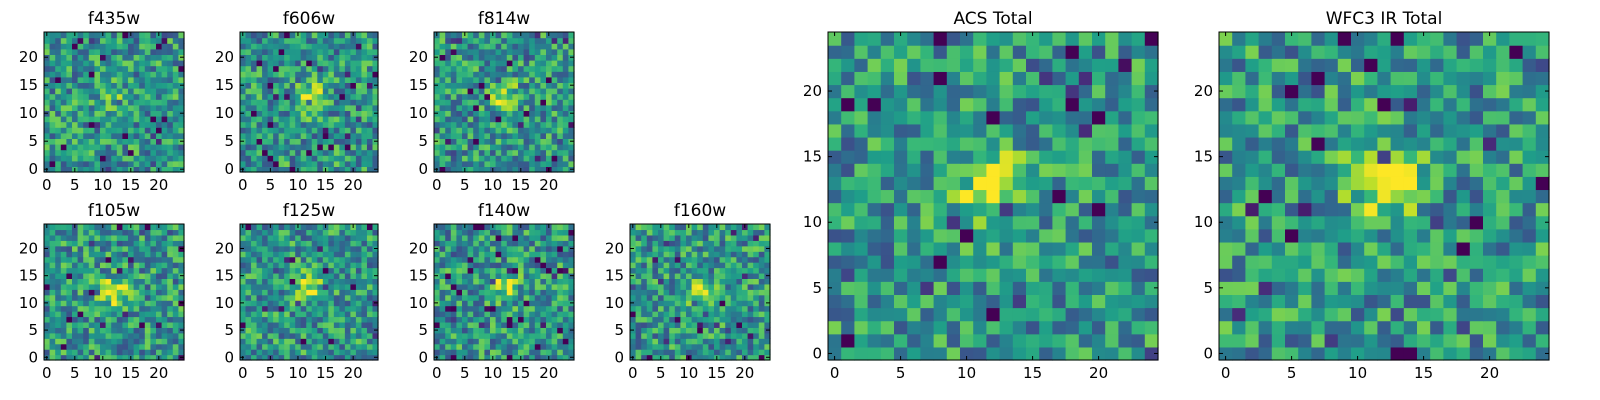 The height and width of the screenshot is (400, 1600). I want to click on axes-frame, so click(700, 292).